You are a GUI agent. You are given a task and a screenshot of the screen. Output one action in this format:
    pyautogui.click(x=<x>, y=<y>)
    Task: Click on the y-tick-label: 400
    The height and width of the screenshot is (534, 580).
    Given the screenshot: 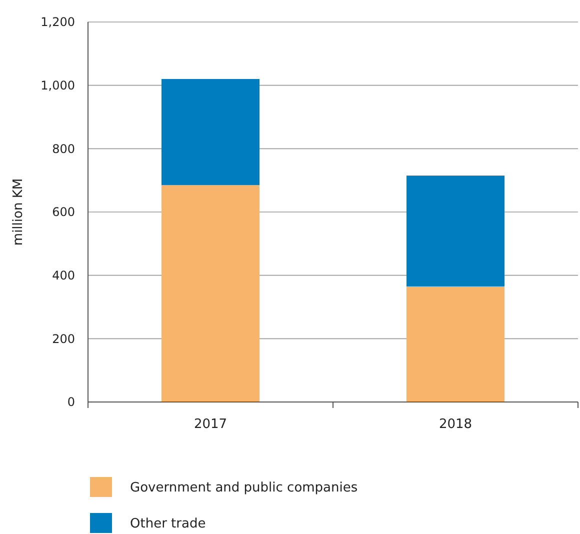 What is the action you would take?
    pyautogui.click(x=63, y=275)
    